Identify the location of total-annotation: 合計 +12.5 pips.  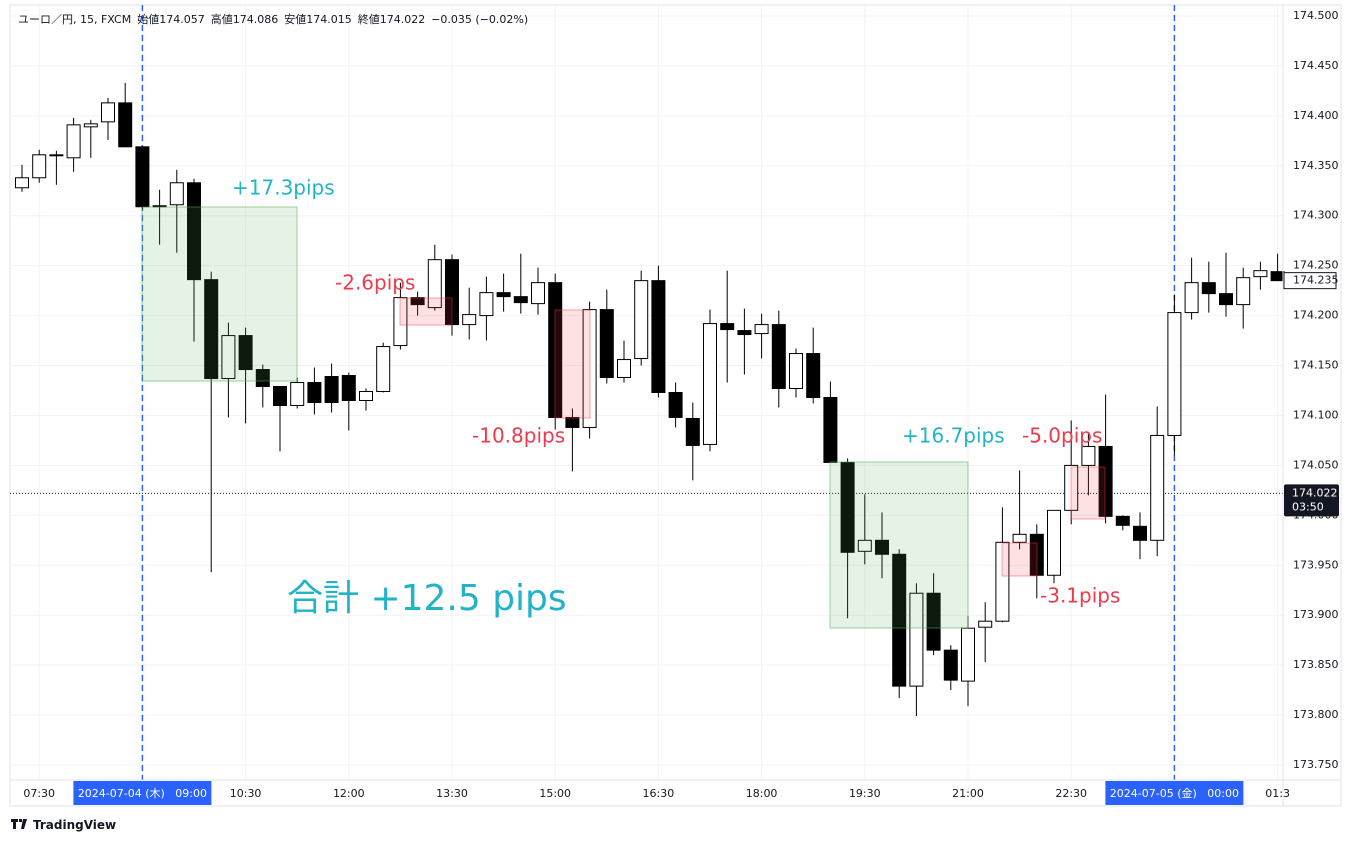
(427, 598).